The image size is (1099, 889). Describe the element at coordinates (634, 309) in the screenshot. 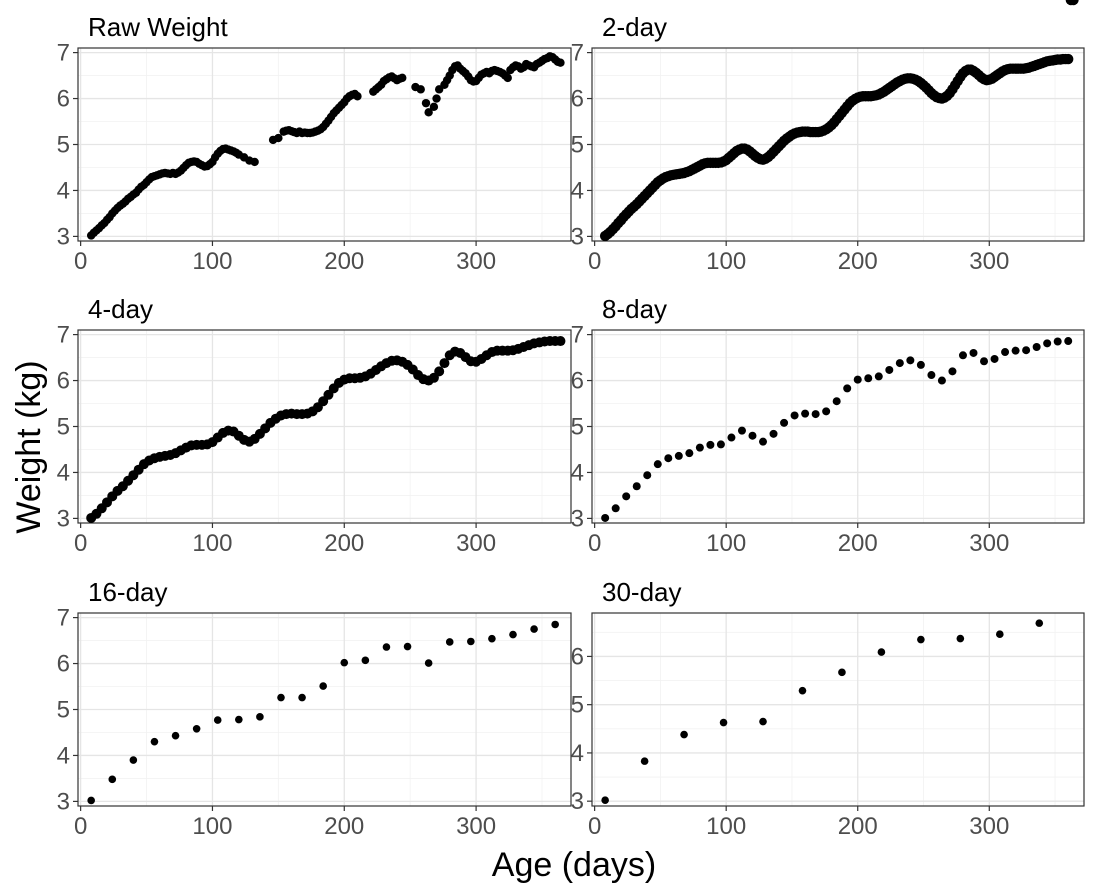

I see `panel-title: 8-day` at that location.